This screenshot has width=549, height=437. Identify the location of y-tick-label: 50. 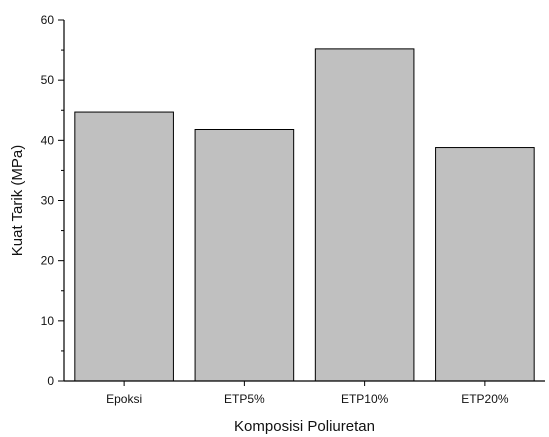
(48, 80).